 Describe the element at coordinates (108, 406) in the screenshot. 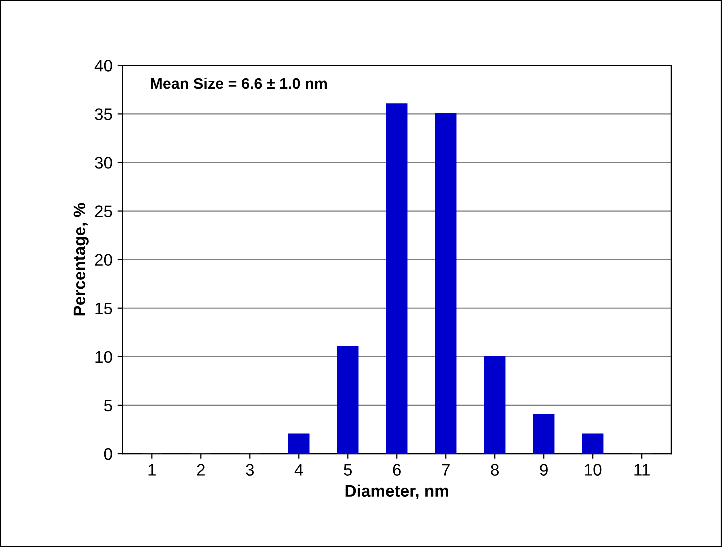

I see `y-tick-label: 5` at that location.